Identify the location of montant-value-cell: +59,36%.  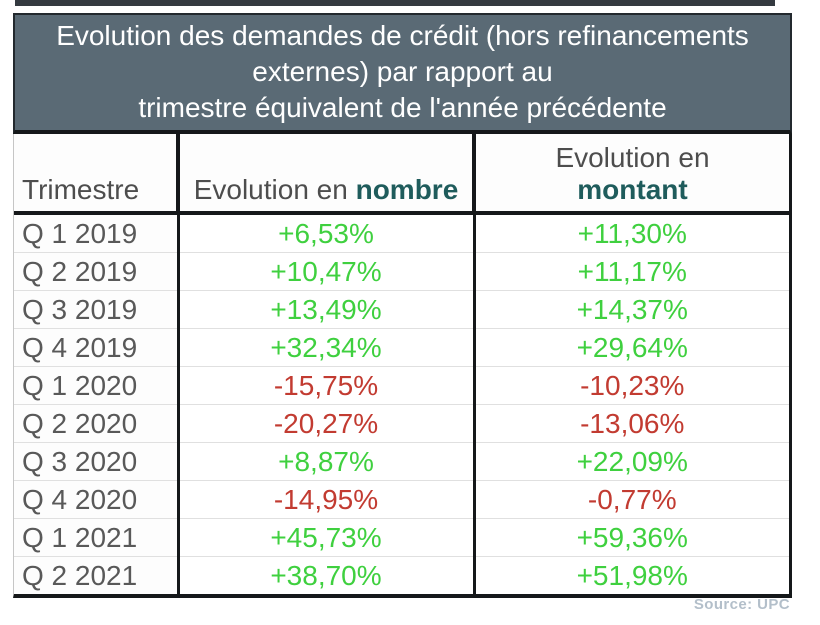
(630, 537).